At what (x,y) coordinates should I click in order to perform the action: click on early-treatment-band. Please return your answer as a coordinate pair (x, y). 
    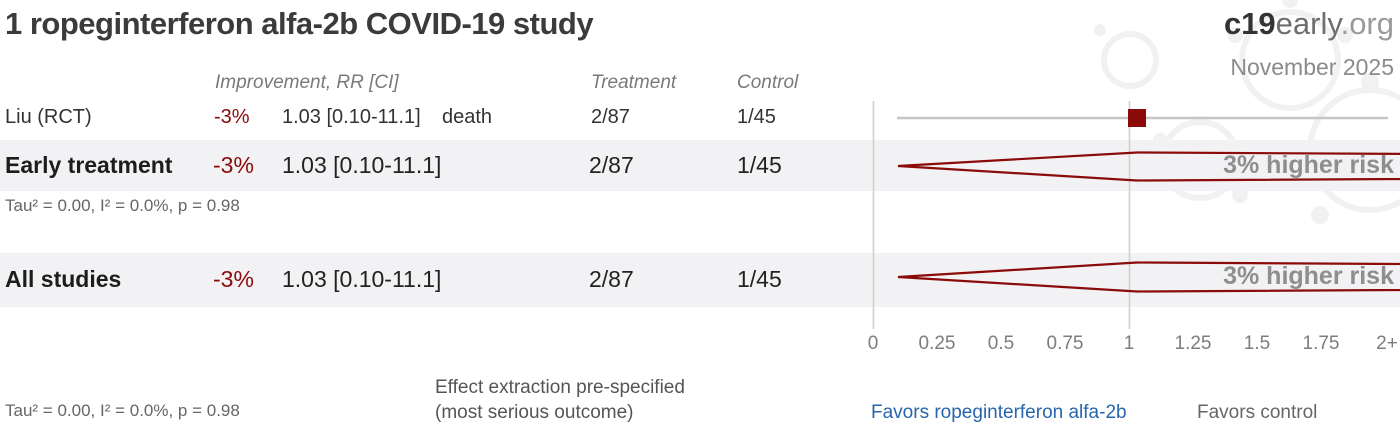
    Looking at the image, I should click on (700, 165).